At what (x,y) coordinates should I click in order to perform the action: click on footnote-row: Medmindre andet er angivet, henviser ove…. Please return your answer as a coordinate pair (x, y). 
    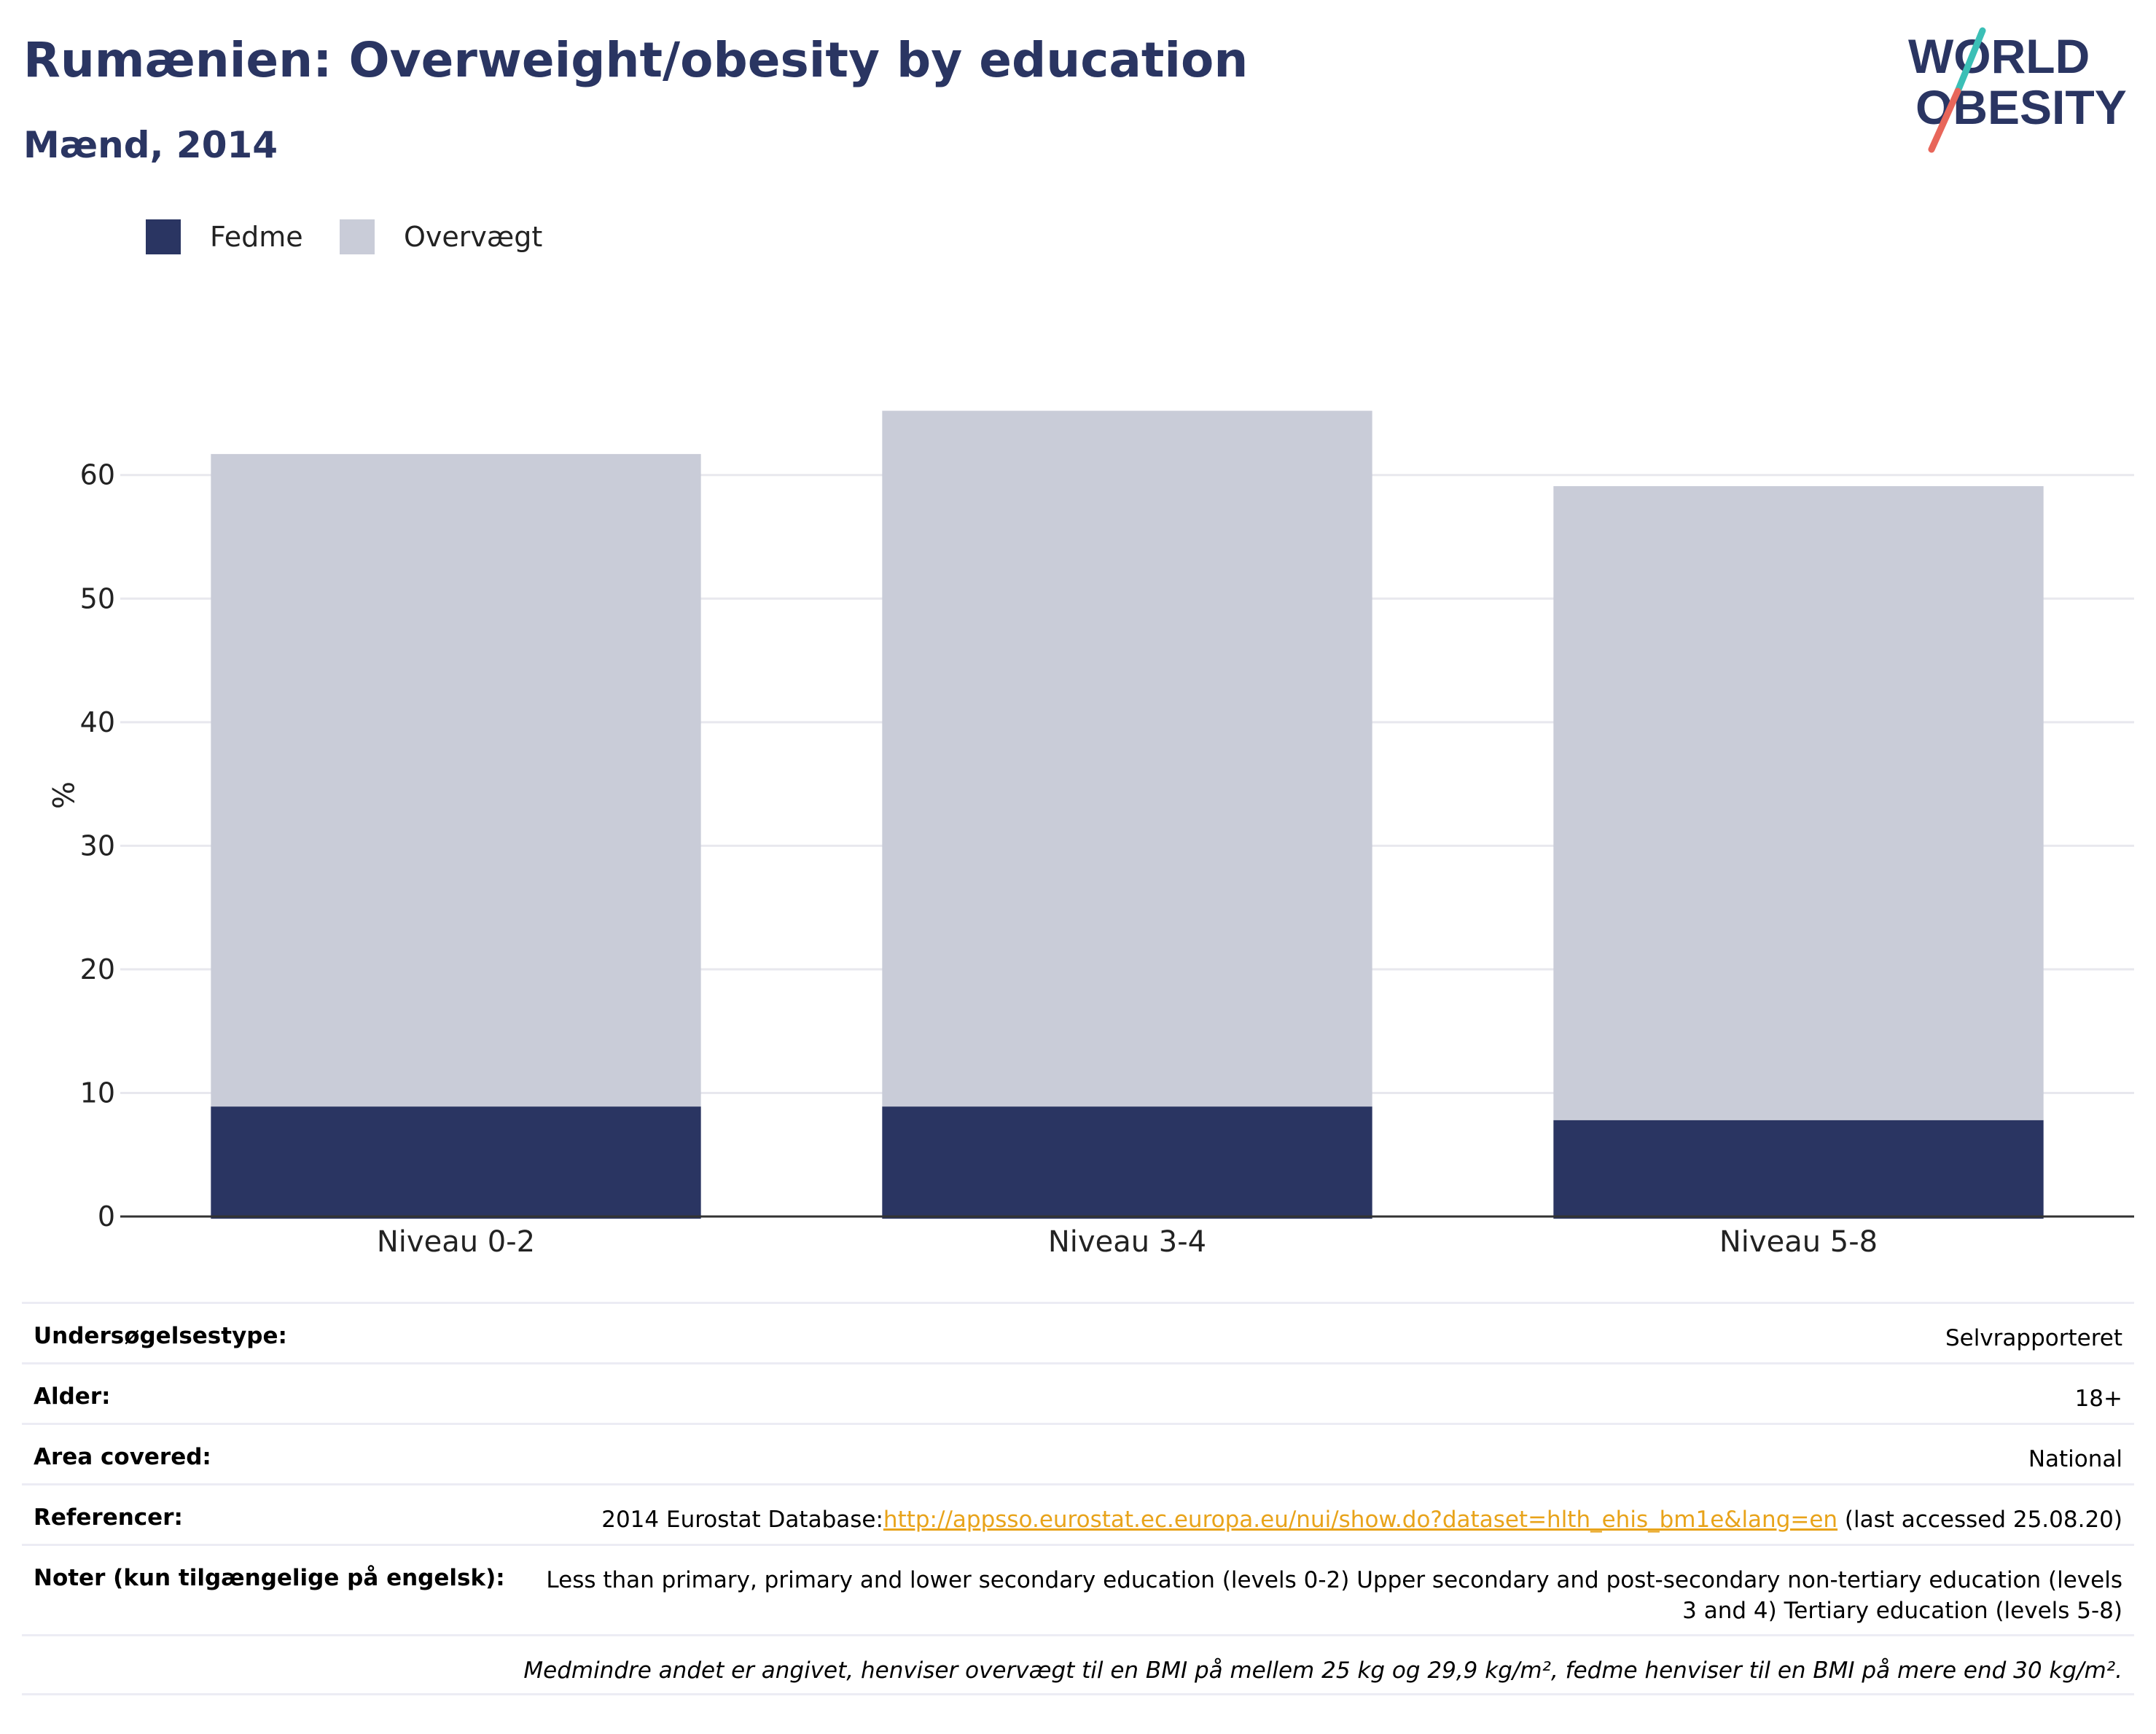
    Looking at the image, I should click on (1078, 1665).